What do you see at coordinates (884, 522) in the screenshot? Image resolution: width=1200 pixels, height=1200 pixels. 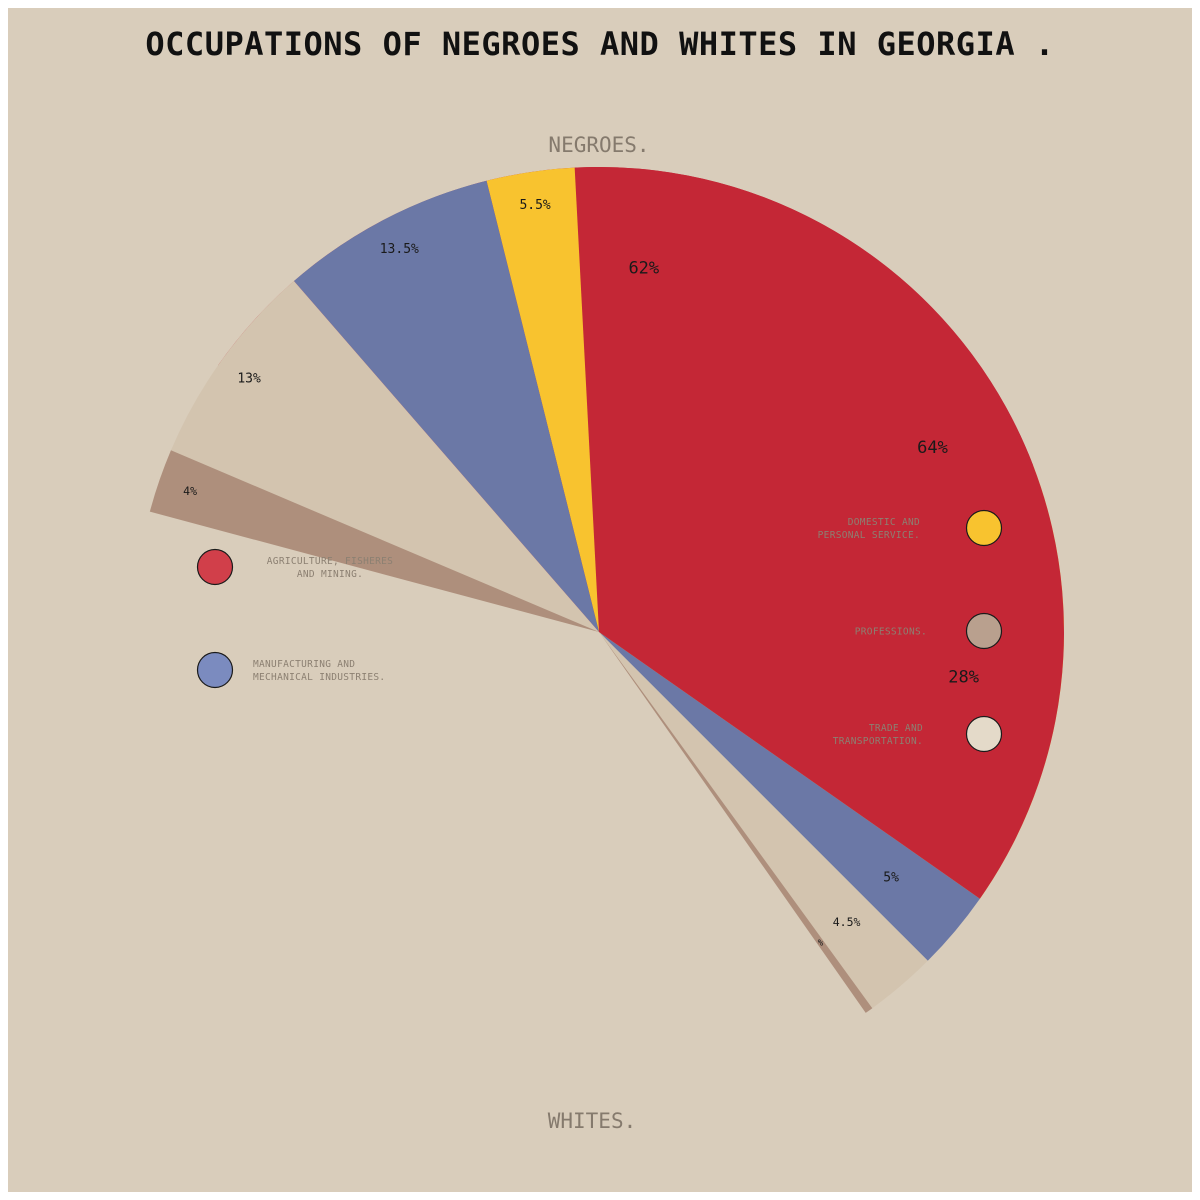 I see `legend-label-domestic: DOMESTIC AND` at bounding box center [884, 522].